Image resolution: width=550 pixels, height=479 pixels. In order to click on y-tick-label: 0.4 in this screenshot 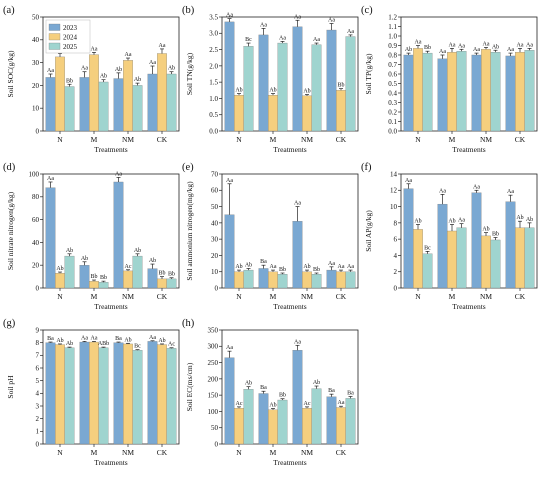, I will do `click(392, 93)`.